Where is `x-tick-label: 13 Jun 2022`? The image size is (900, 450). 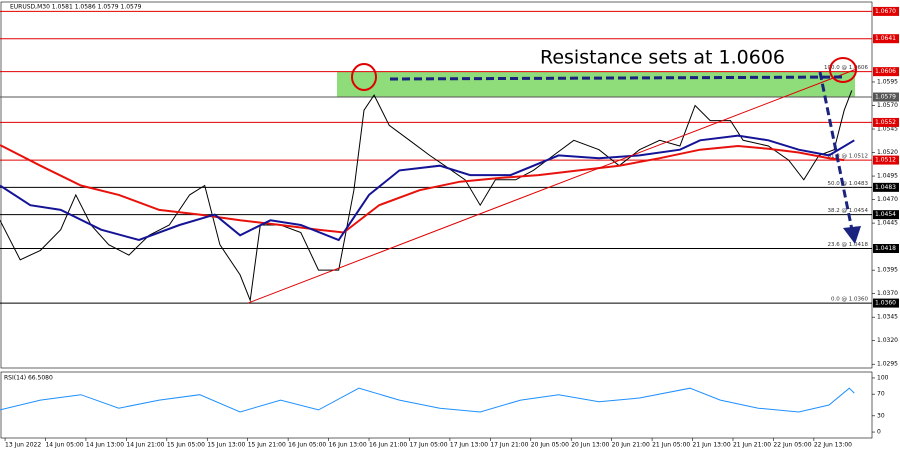 x-tick-label: 13 Jun 2022 is located at coordinates (23, 445).